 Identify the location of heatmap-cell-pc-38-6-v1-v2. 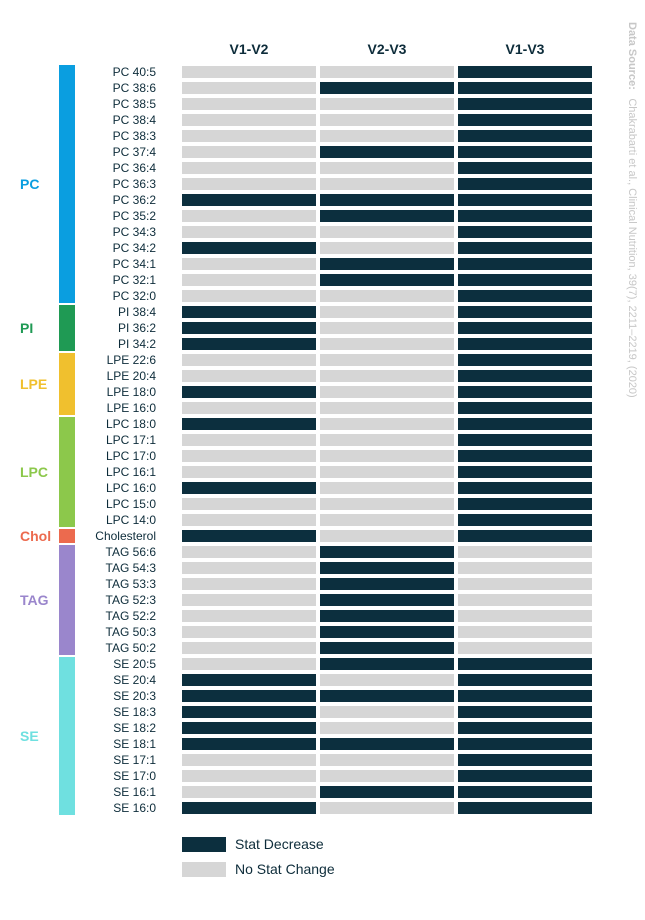
(249, 88).